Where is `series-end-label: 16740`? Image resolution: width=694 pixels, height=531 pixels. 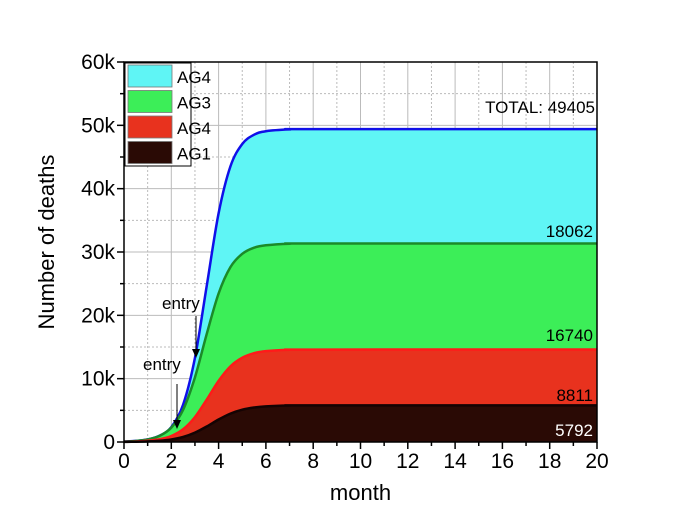 series-end-label: 16740 is located at coordinates (569, 335).